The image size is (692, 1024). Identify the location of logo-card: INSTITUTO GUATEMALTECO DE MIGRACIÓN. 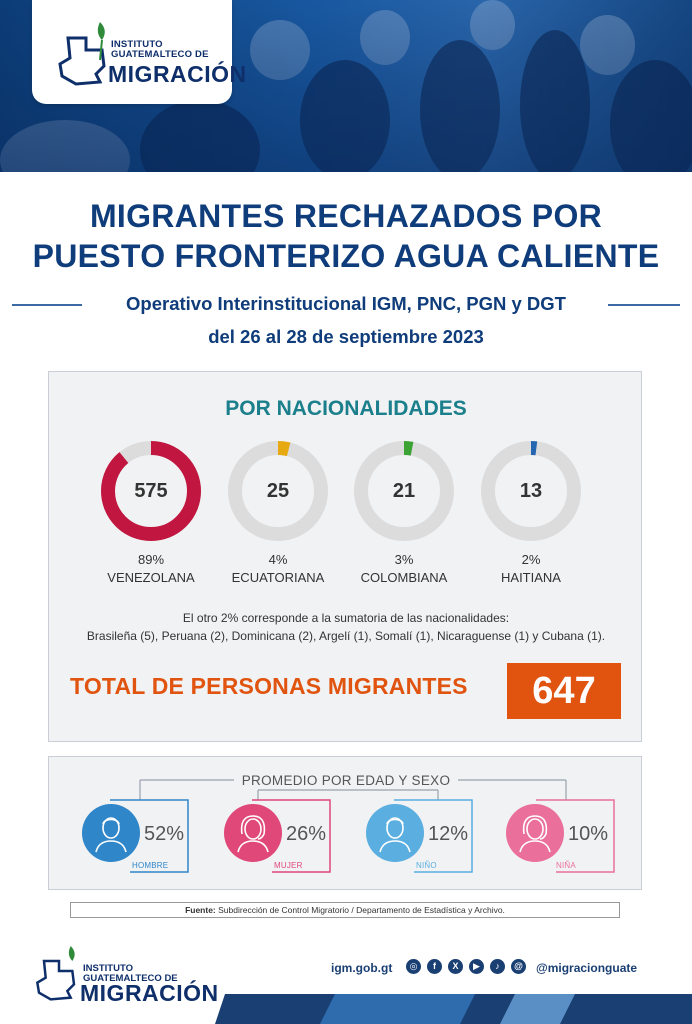
(139, 52).